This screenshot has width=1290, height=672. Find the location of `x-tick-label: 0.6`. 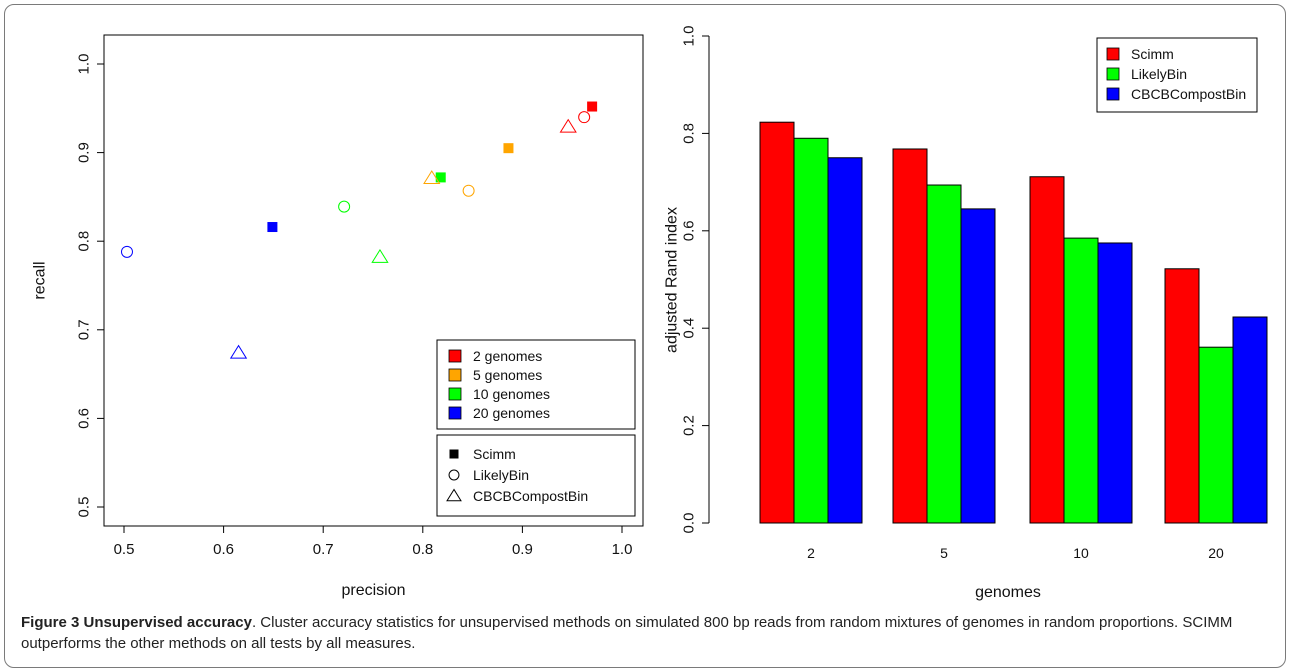

x-tick-label: 0.6 is located at coordinates (223, 549).